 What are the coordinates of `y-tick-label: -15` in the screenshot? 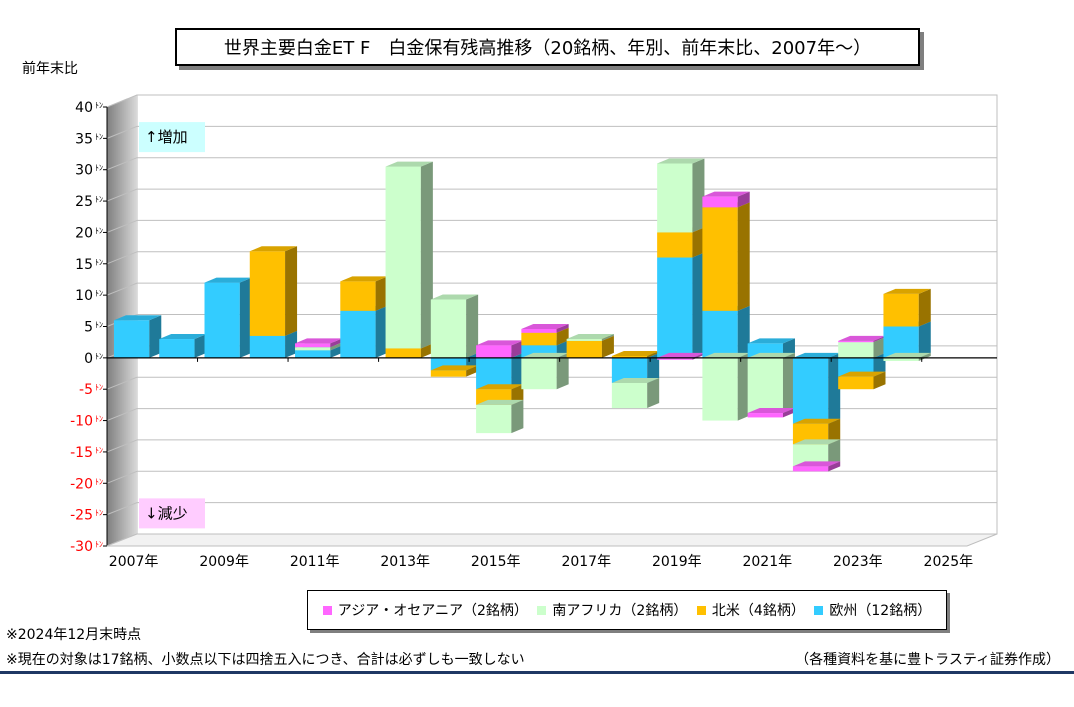 It's located at (81, 453).